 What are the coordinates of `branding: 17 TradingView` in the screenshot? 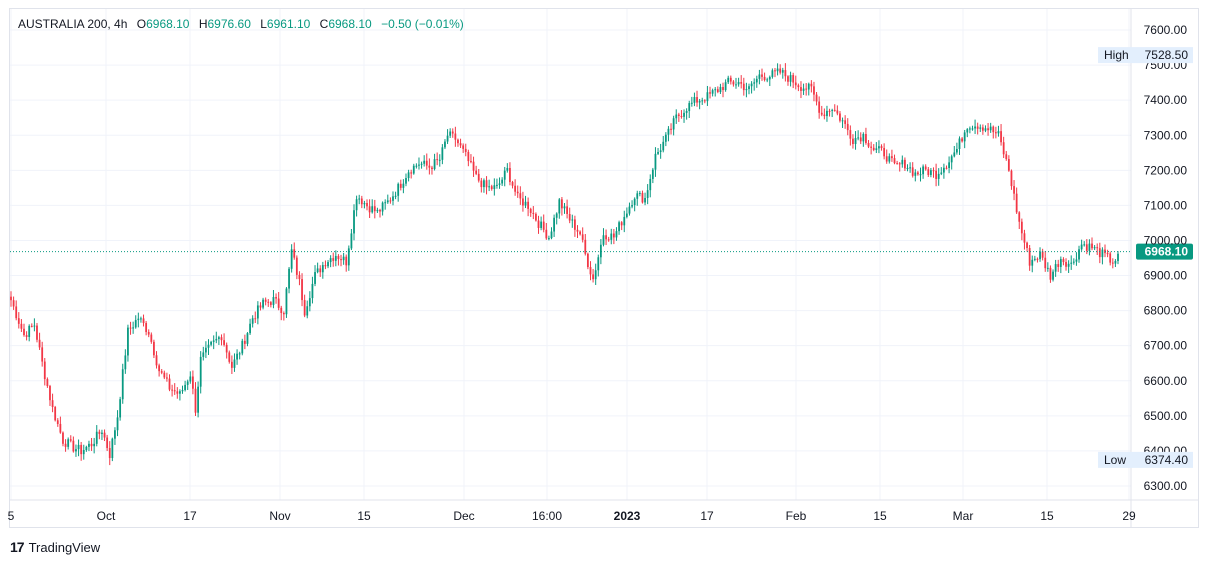 It's located at (55, 547).